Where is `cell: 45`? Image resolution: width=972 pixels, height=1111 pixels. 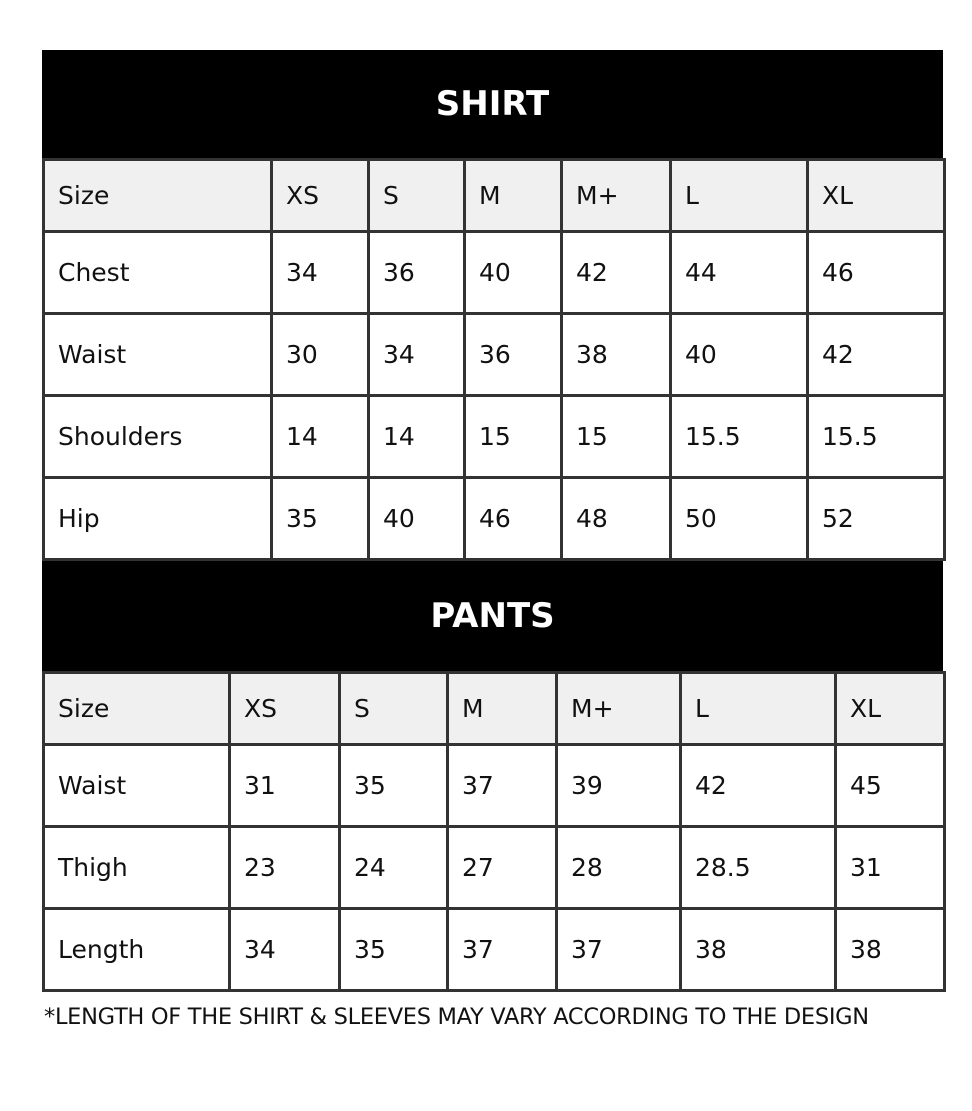 cell: 45 is located at coordinates (890, 785).